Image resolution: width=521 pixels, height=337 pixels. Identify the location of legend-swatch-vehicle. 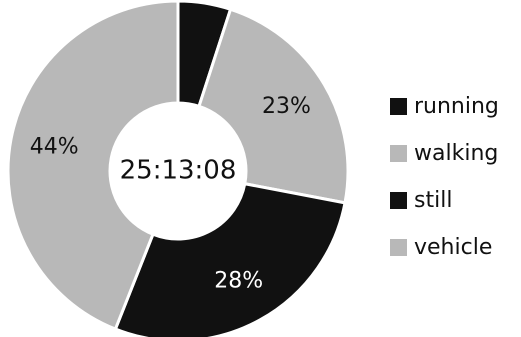
(398, 247).